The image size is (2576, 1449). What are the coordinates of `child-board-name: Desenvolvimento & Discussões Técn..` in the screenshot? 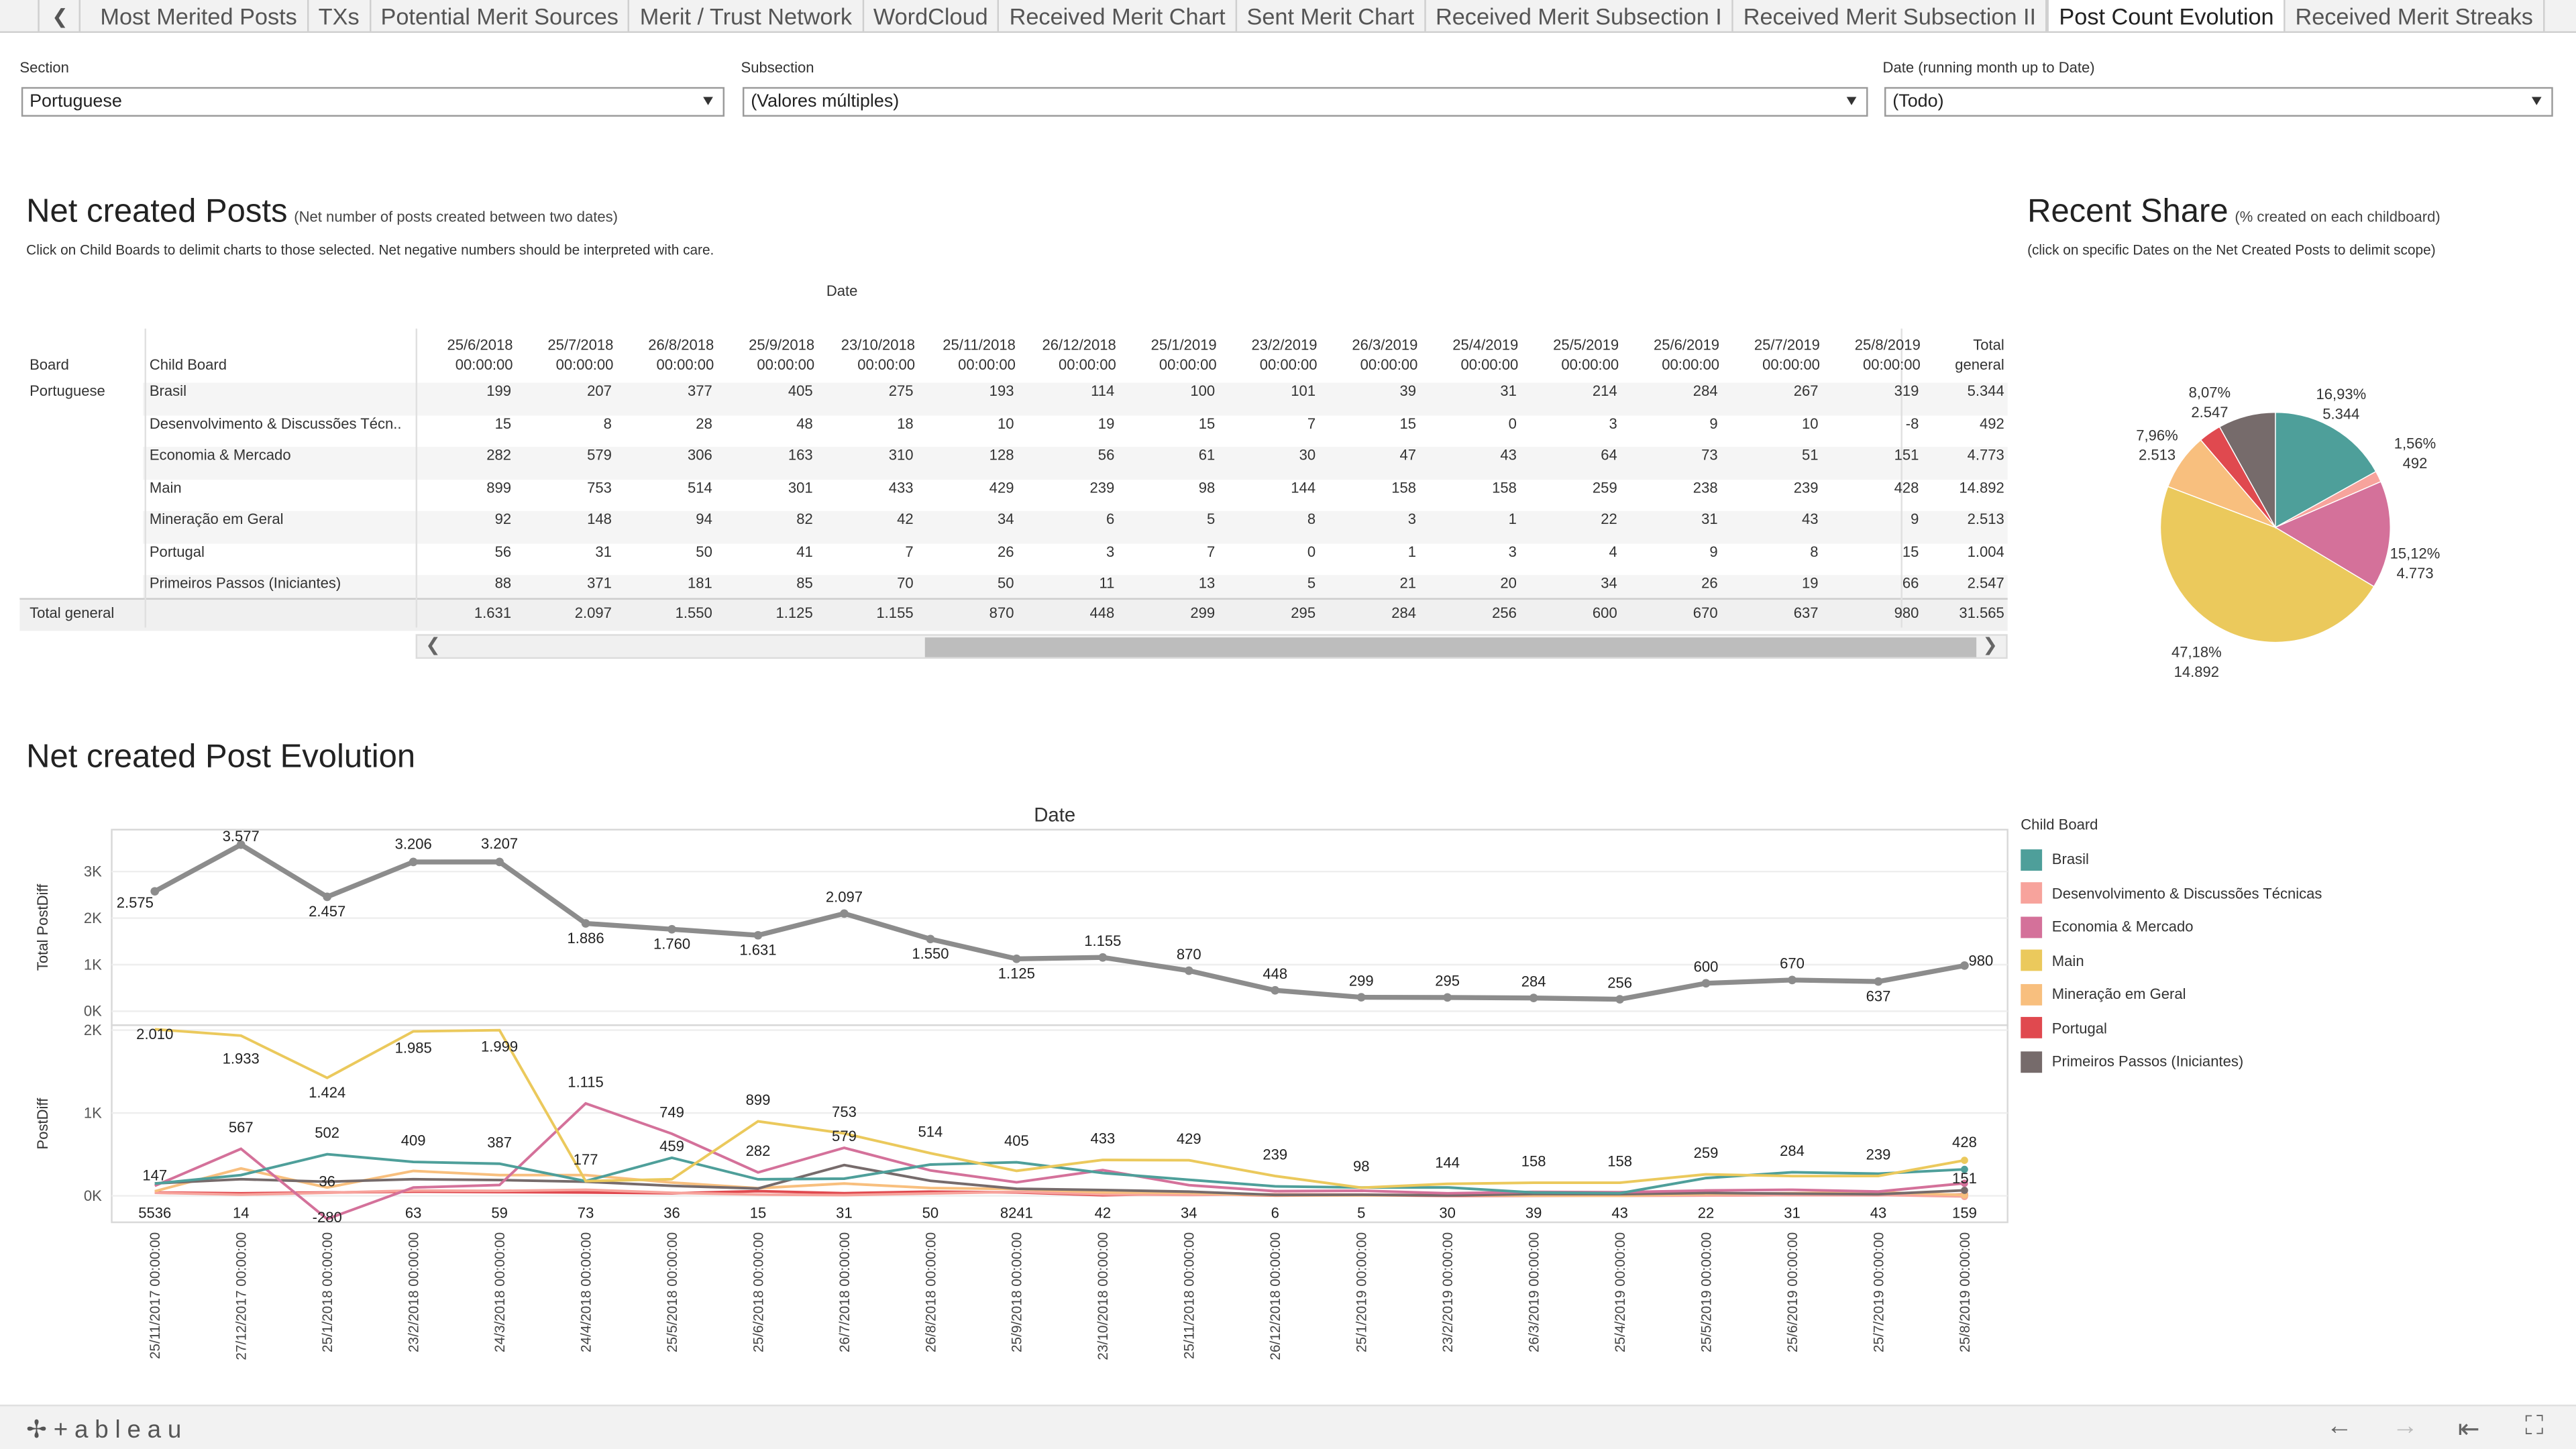 It's located at (275, 423).